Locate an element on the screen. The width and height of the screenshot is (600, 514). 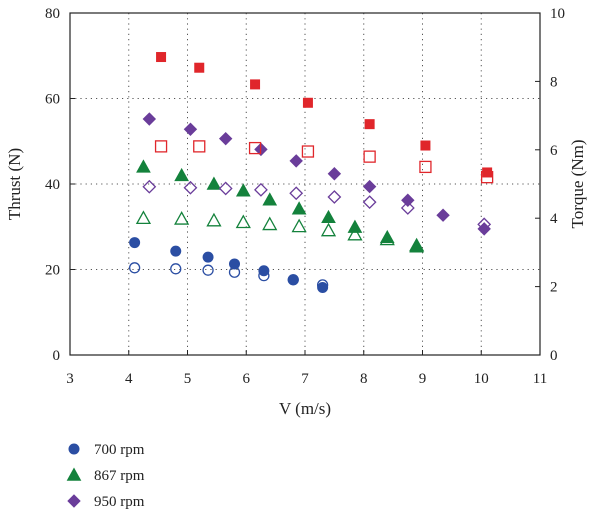
x-tick-label: 10 is located at coordinates (481, 379).